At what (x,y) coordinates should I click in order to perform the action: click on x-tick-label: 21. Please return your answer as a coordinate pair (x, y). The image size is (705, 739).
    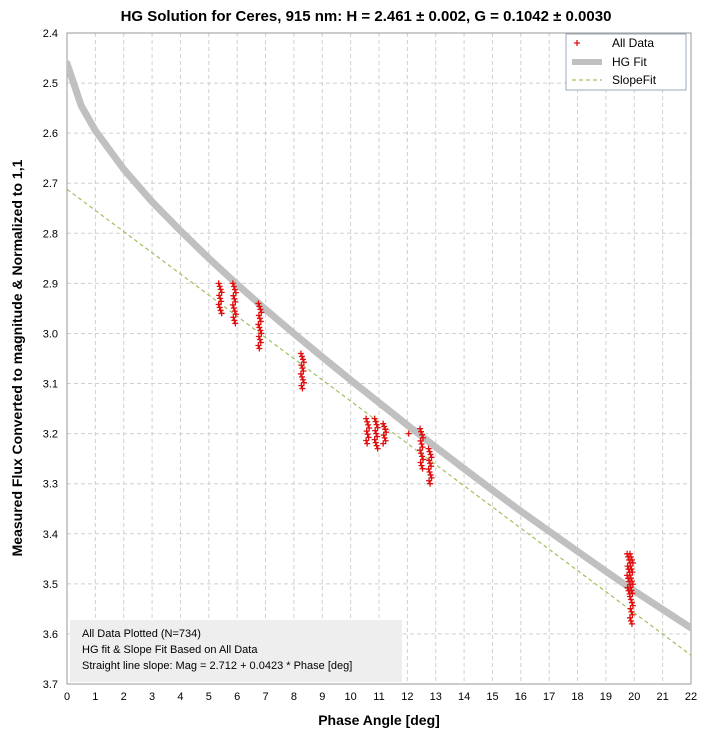
    Looking at the image, I should click on (663, 697).